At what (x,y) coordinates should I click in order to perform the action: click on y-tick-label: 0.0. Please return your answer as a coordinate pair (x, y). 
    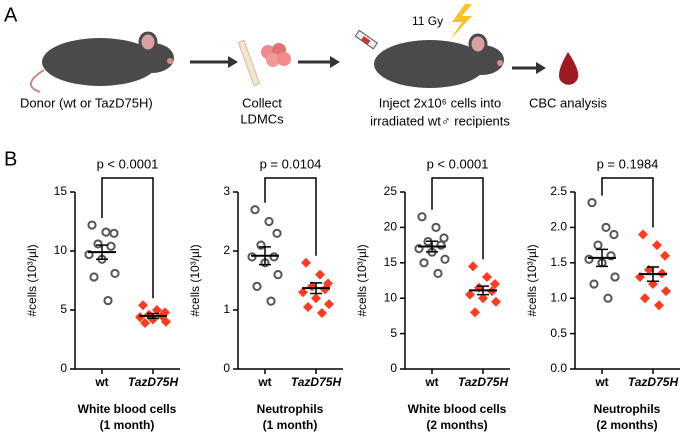
    Looking at the image, I should click on (558, 368).